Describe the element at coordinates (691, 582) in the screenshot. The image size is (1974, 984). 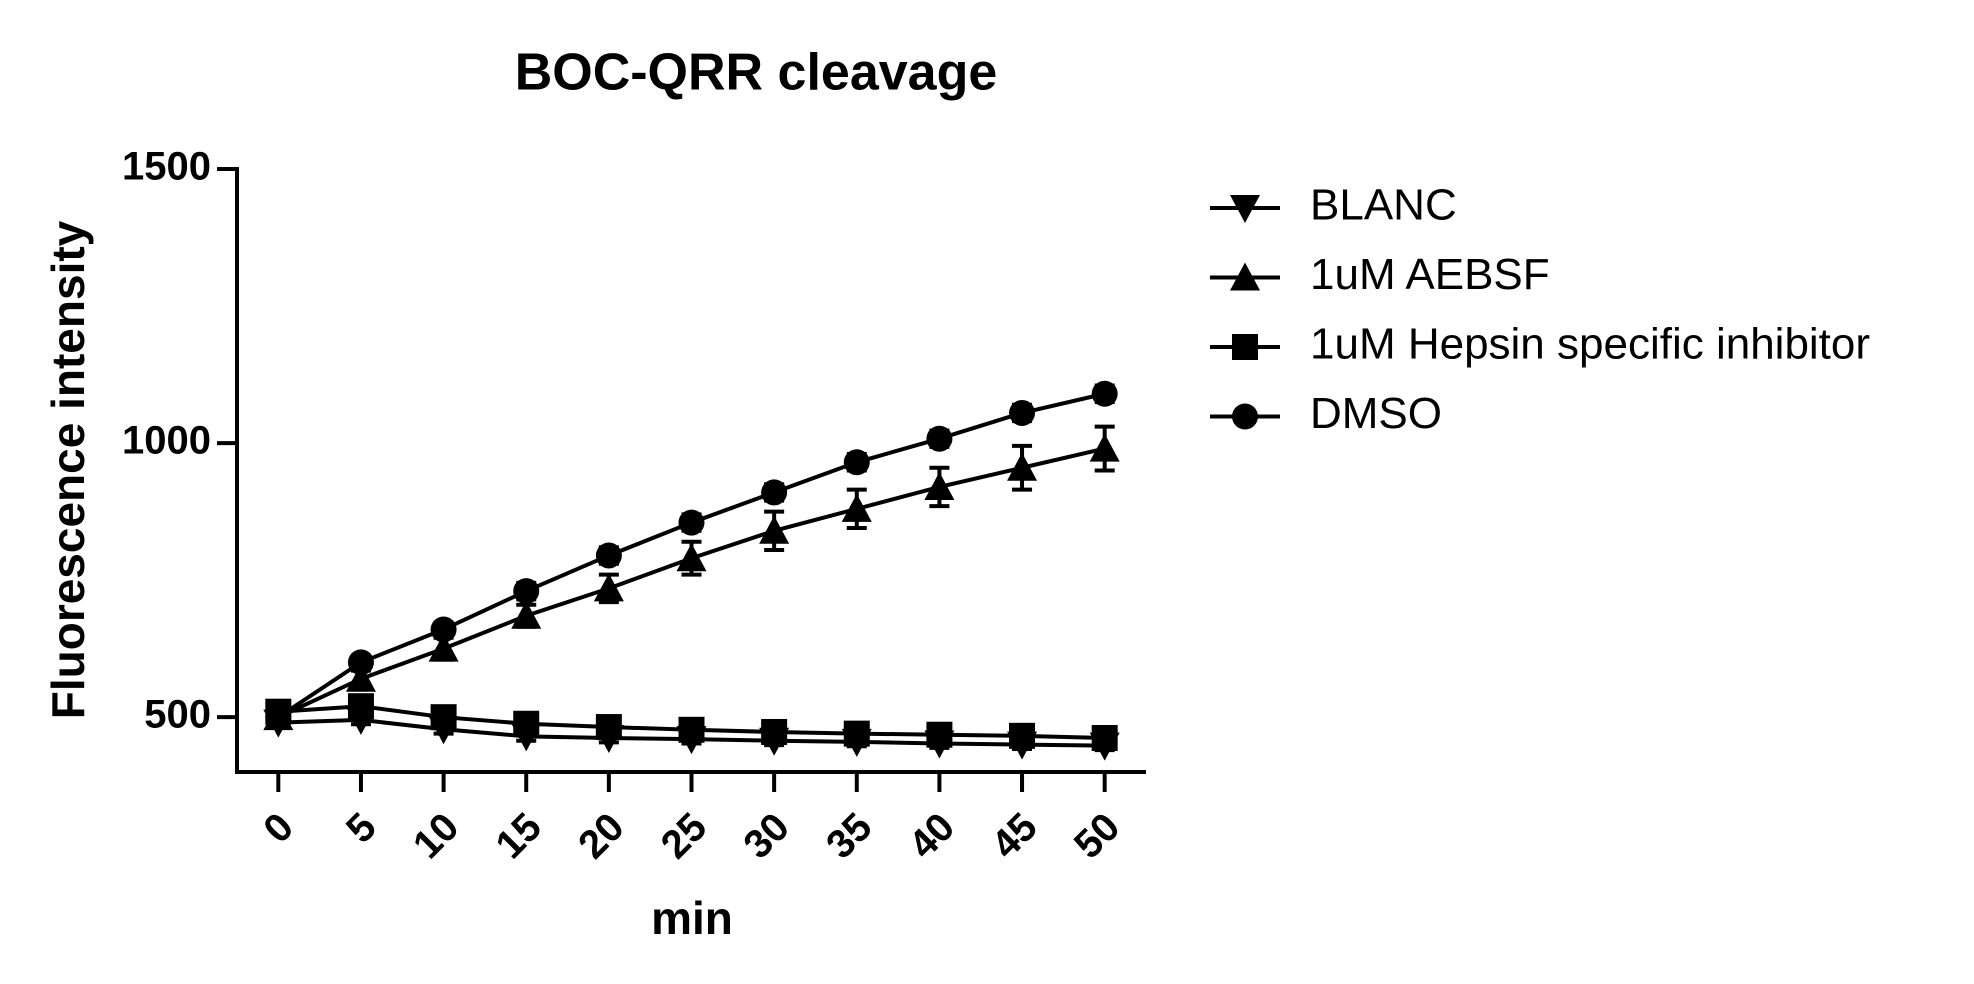
I see `series-line` at that location.